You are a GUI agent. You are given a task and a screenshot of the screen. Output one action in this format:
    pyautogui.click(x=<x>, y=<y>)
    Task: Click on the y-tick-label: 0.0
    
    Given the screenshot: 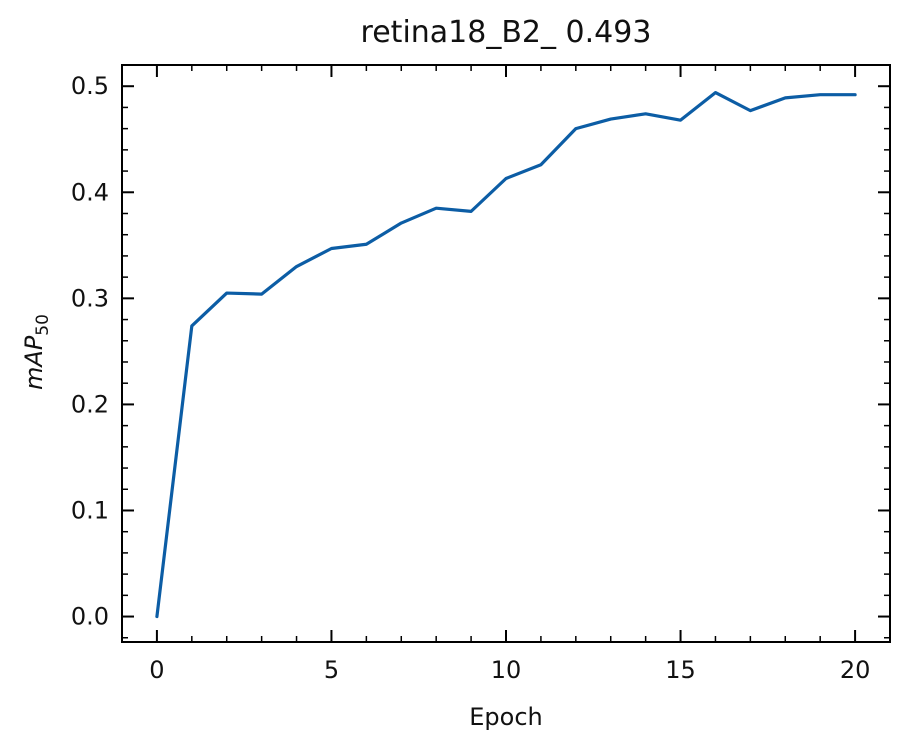 What is the action you would take?
    pyautogui.click(x=90, y=617)
    